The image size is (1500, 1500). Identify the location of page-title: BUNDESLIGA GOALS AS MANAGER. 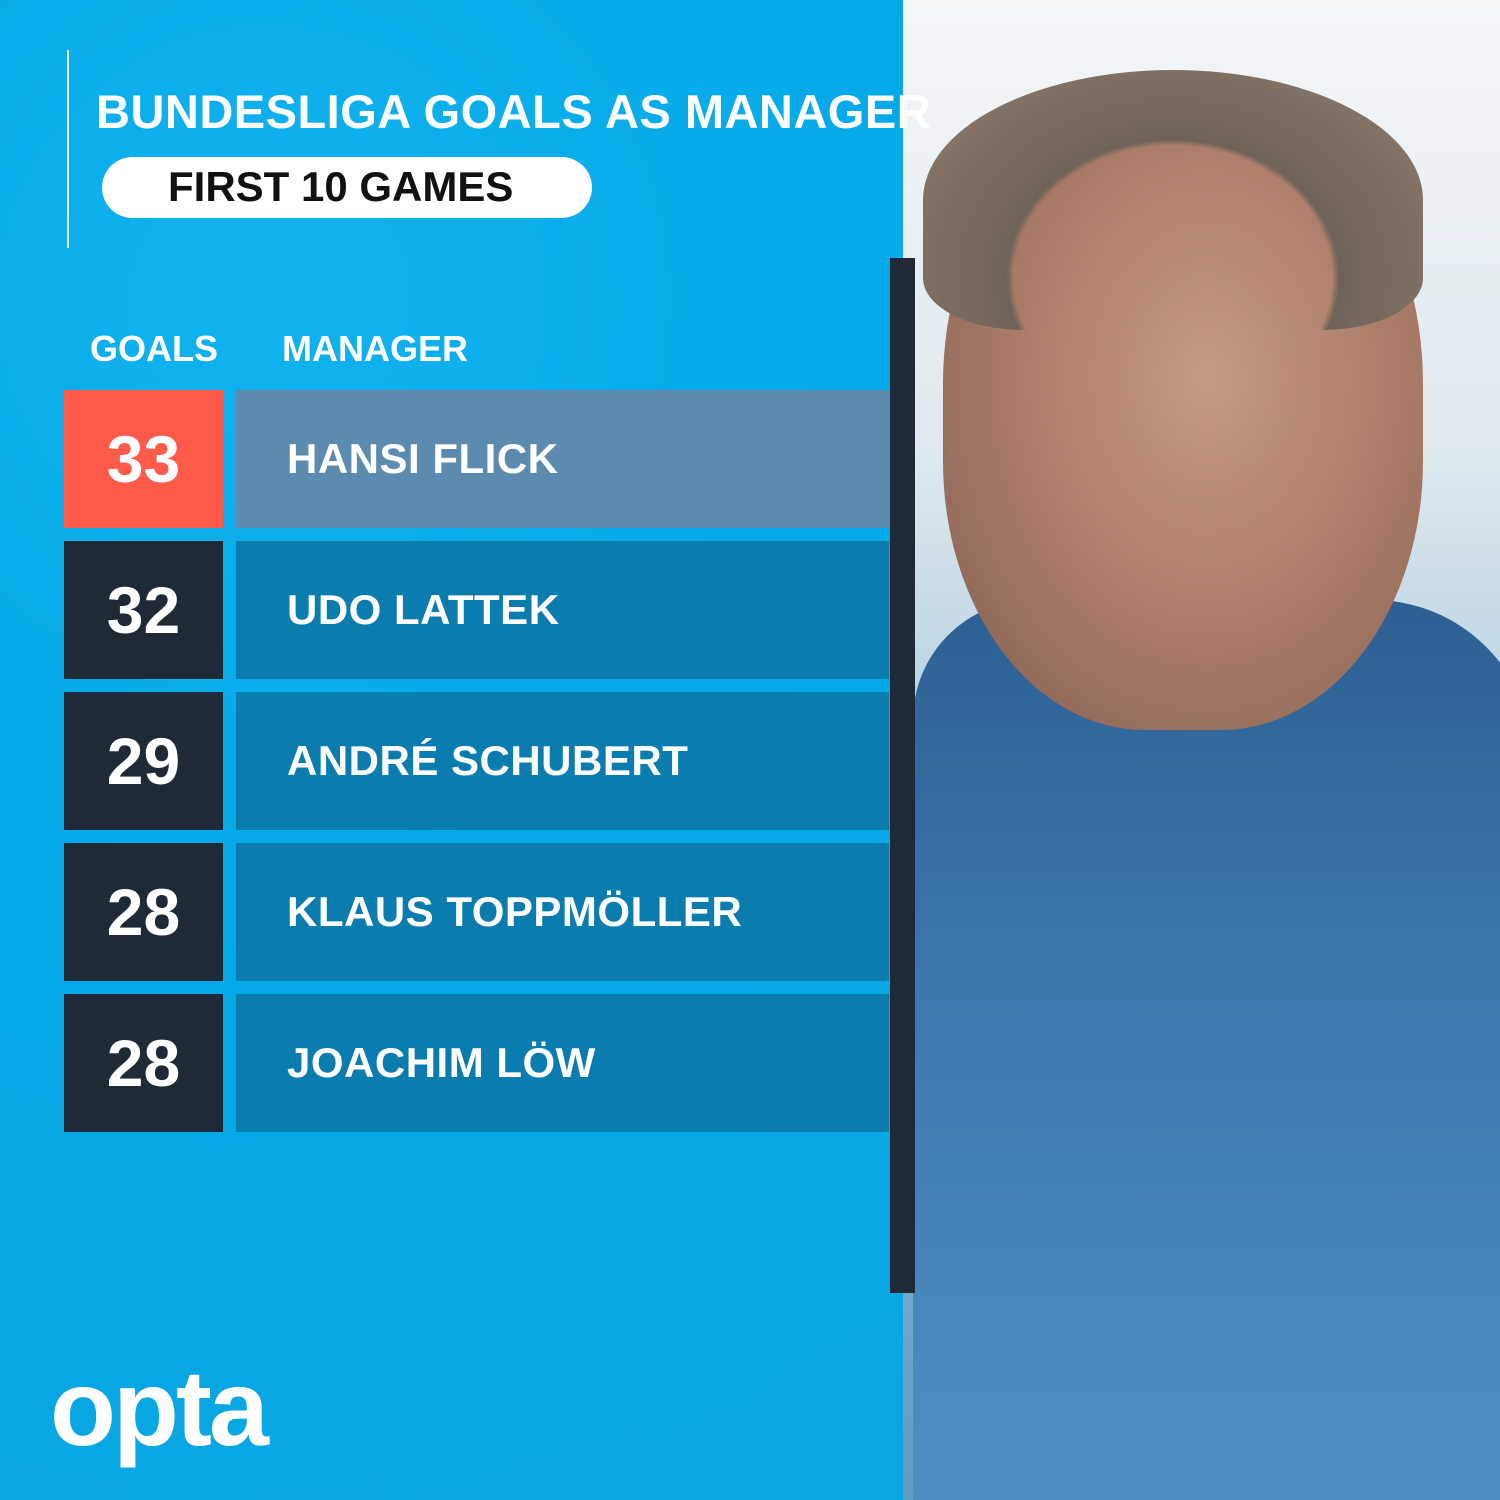
(514, 111).